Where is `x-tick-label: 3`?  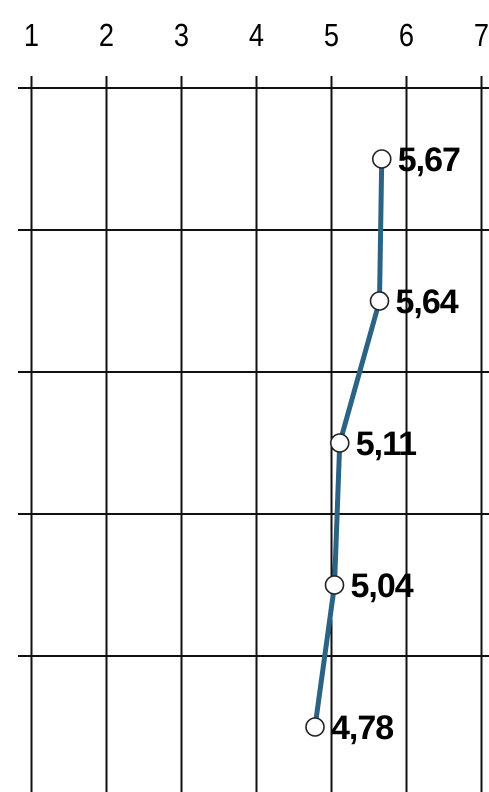 x-tick-label: 3 is located at coordinates (182, 36).